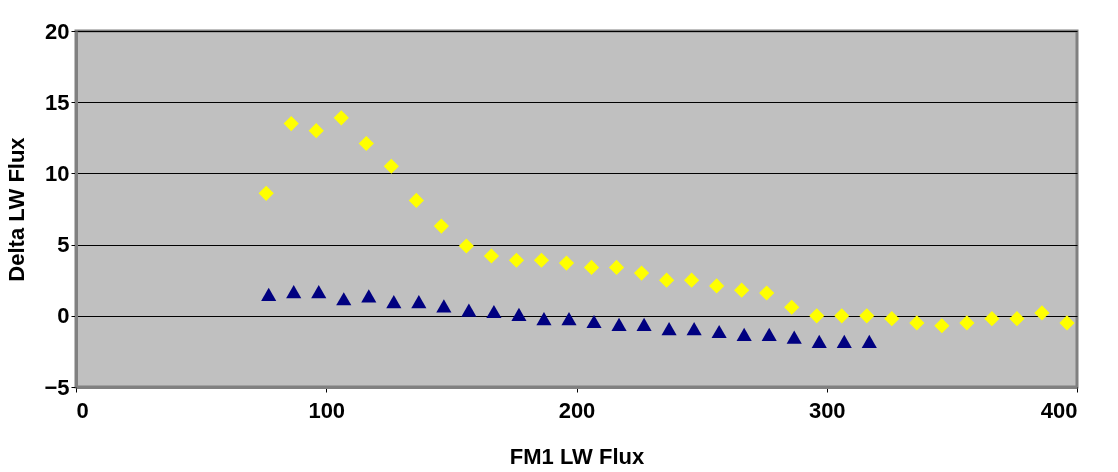 This screenshot has width=1118, height=472. What do you see at coordinates (1059, 410) in the screenshot?
I see `x-tick-label: 400` at bounding box center [1059, 410].